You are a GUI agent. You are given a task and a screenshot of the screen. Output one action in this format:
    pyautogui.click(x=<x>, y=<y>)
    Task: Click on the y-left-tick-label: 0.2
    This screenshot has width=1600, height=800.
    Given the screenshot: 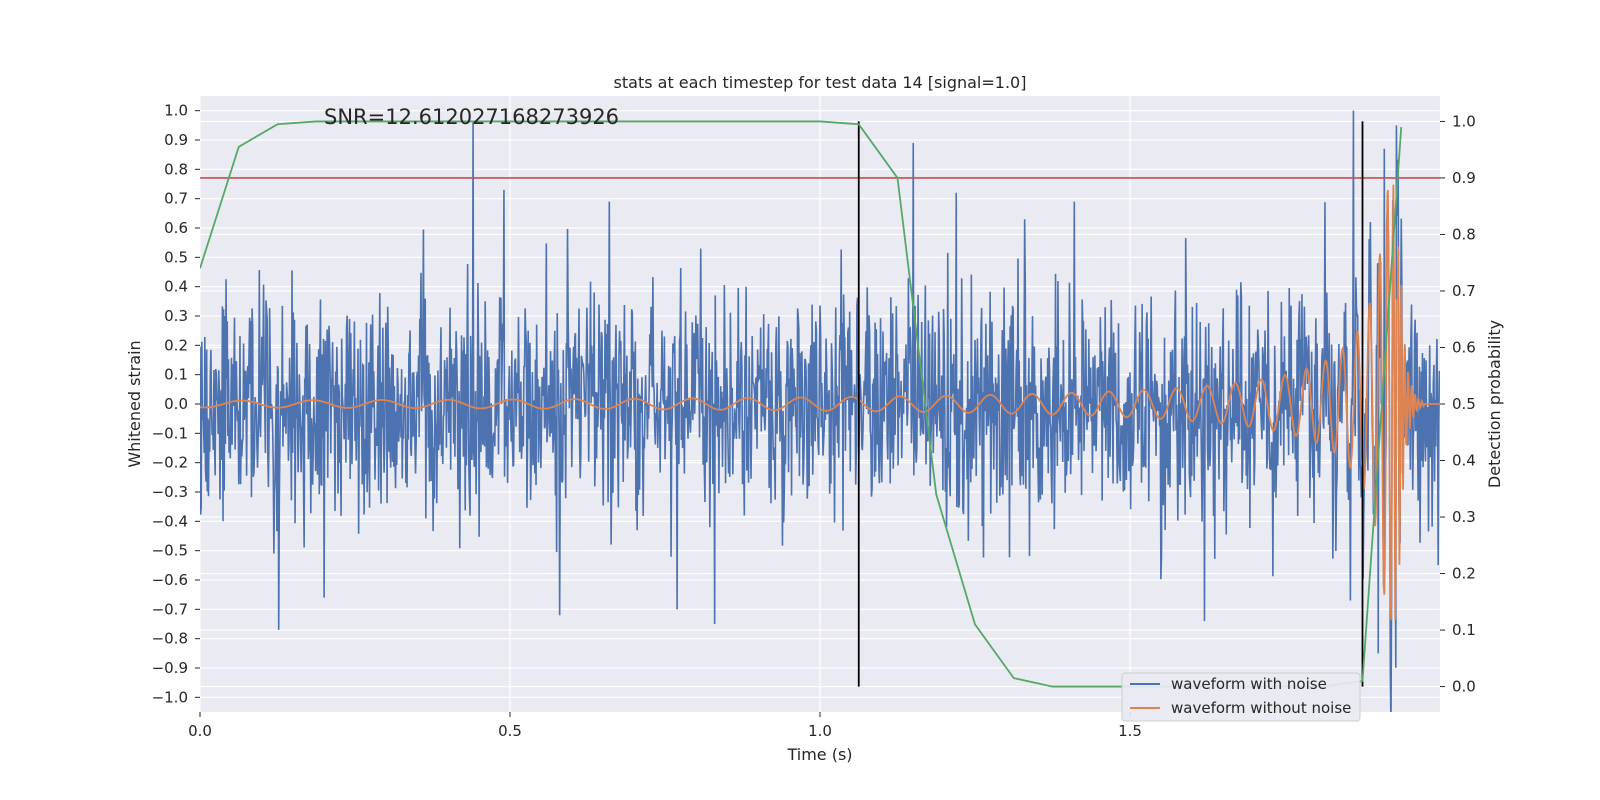 What is the action you would take?
    pyautogui.click(x=176, y=345)
    